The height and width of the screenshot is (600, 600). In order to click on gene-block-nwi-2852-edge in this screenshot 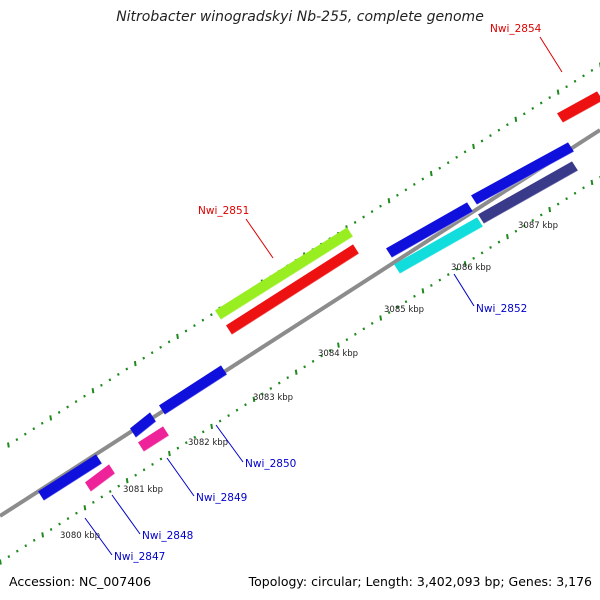, I will do `click(441, 250)`.